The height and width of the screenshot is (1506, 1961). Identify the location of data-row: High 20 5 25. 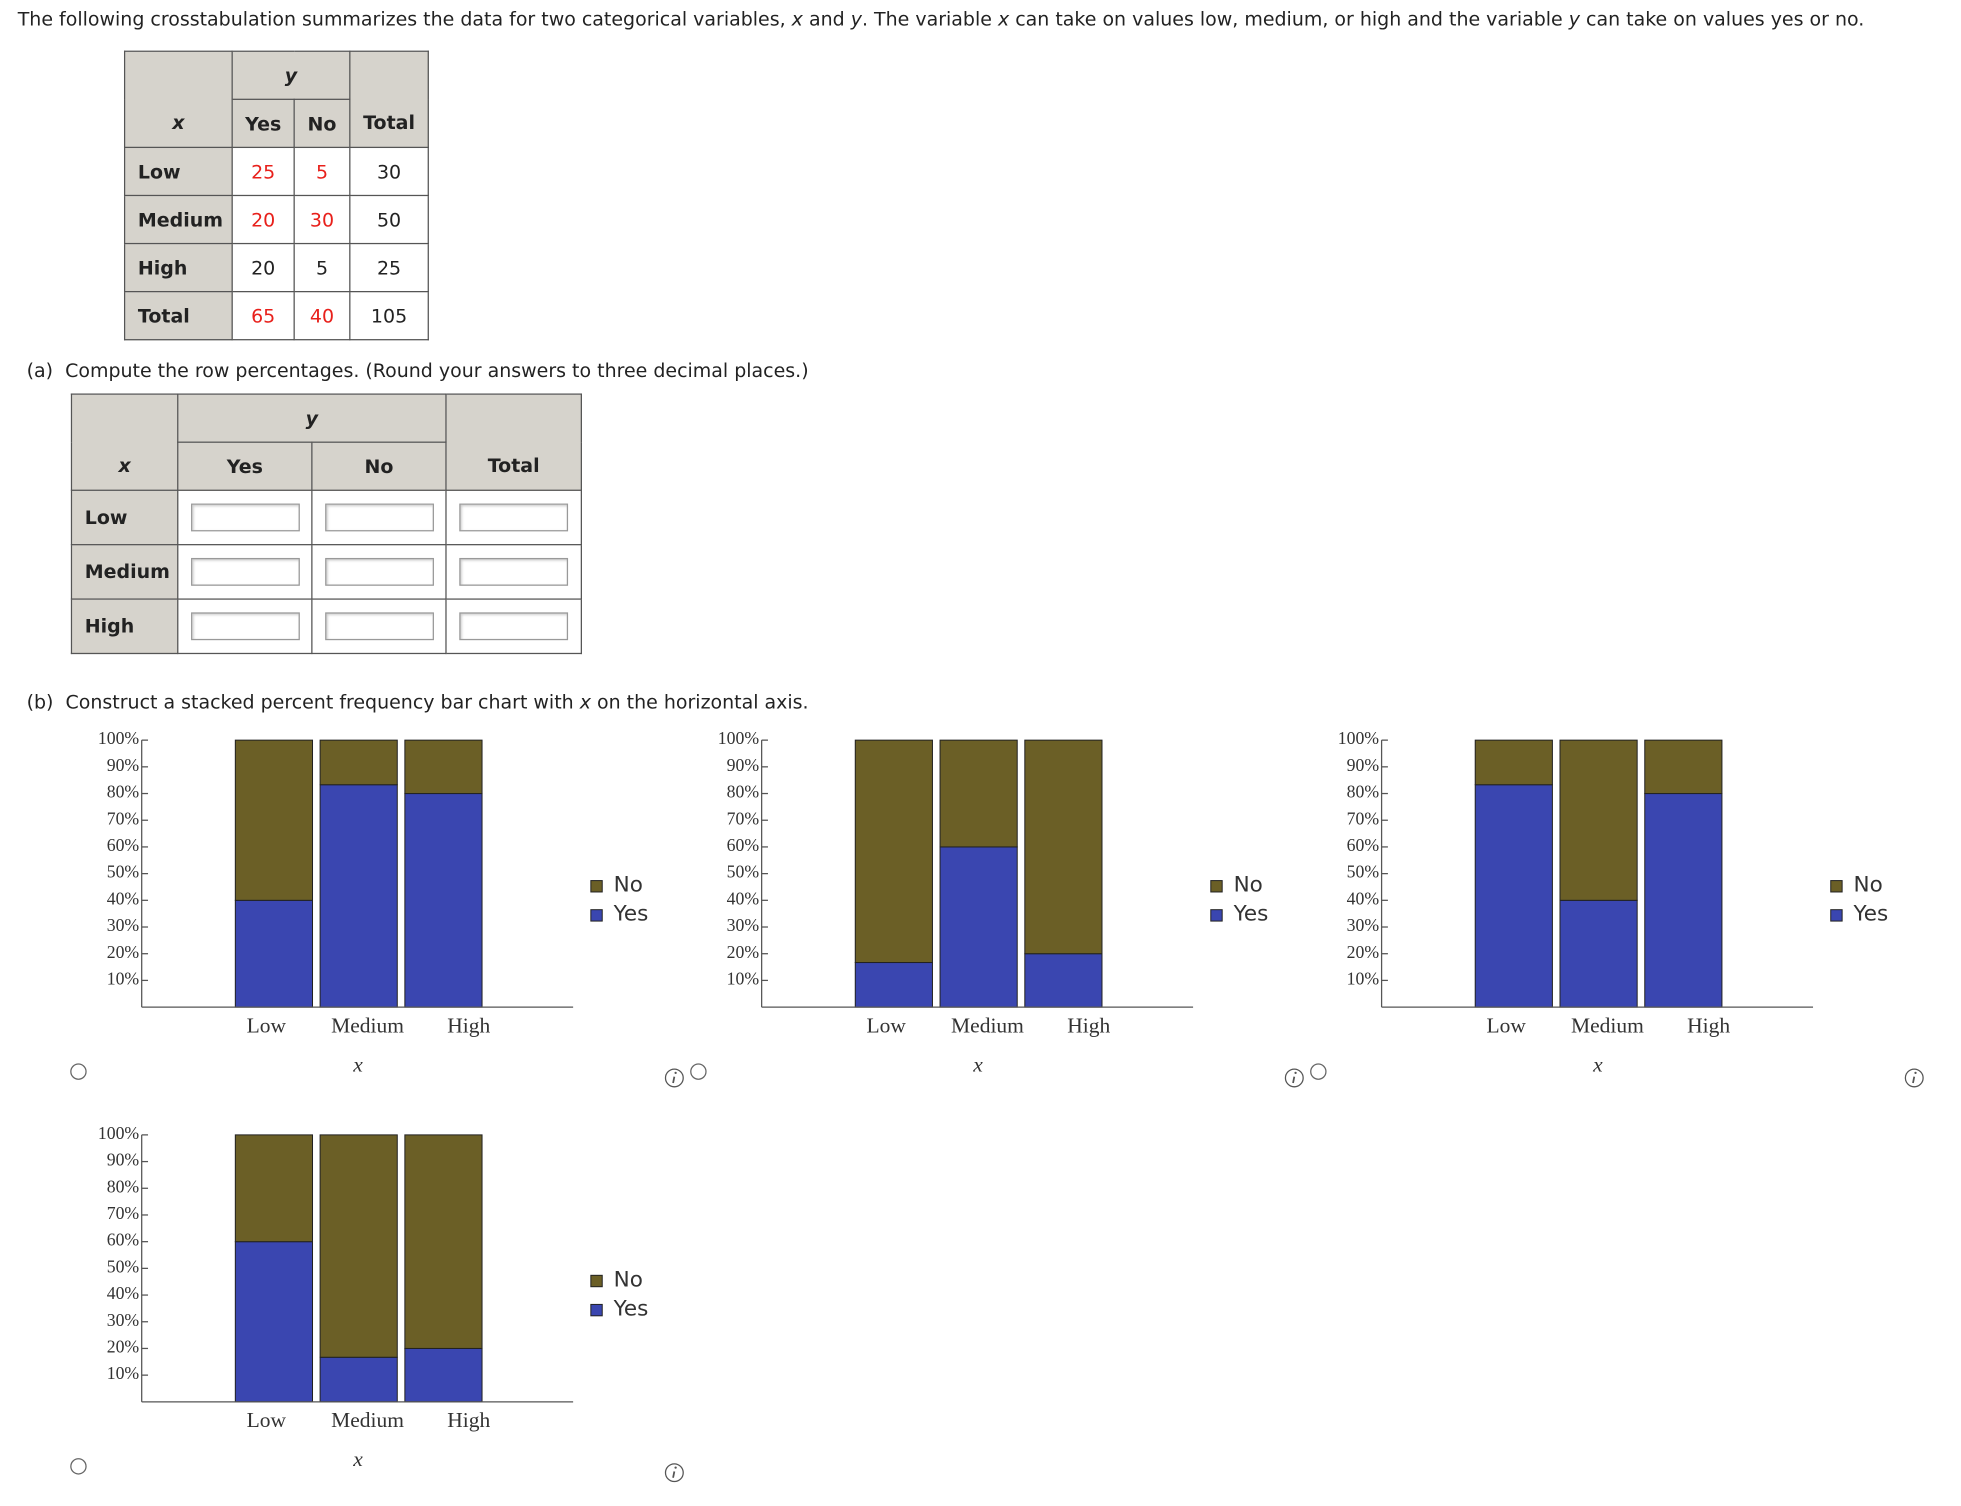
(276, 267).